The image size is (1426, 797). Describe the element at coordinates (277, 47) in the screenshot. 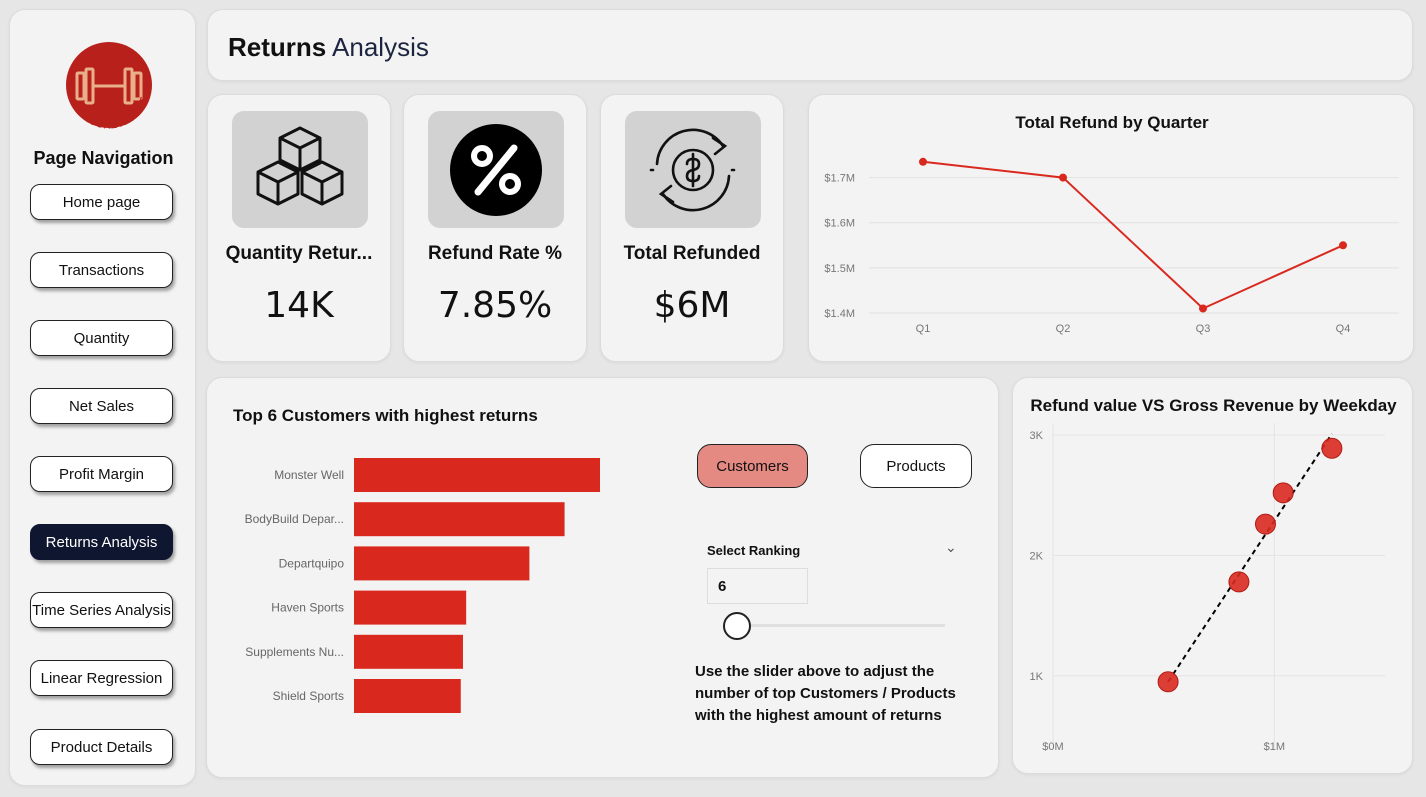

I see `page-title-bold: Returns` at that location.